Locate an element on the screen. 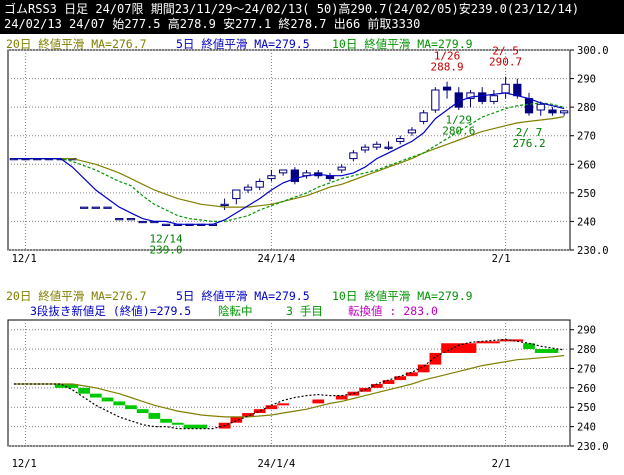 This screenshot has width=624, height=475. ma20-line is located at coordinates (289, 386).